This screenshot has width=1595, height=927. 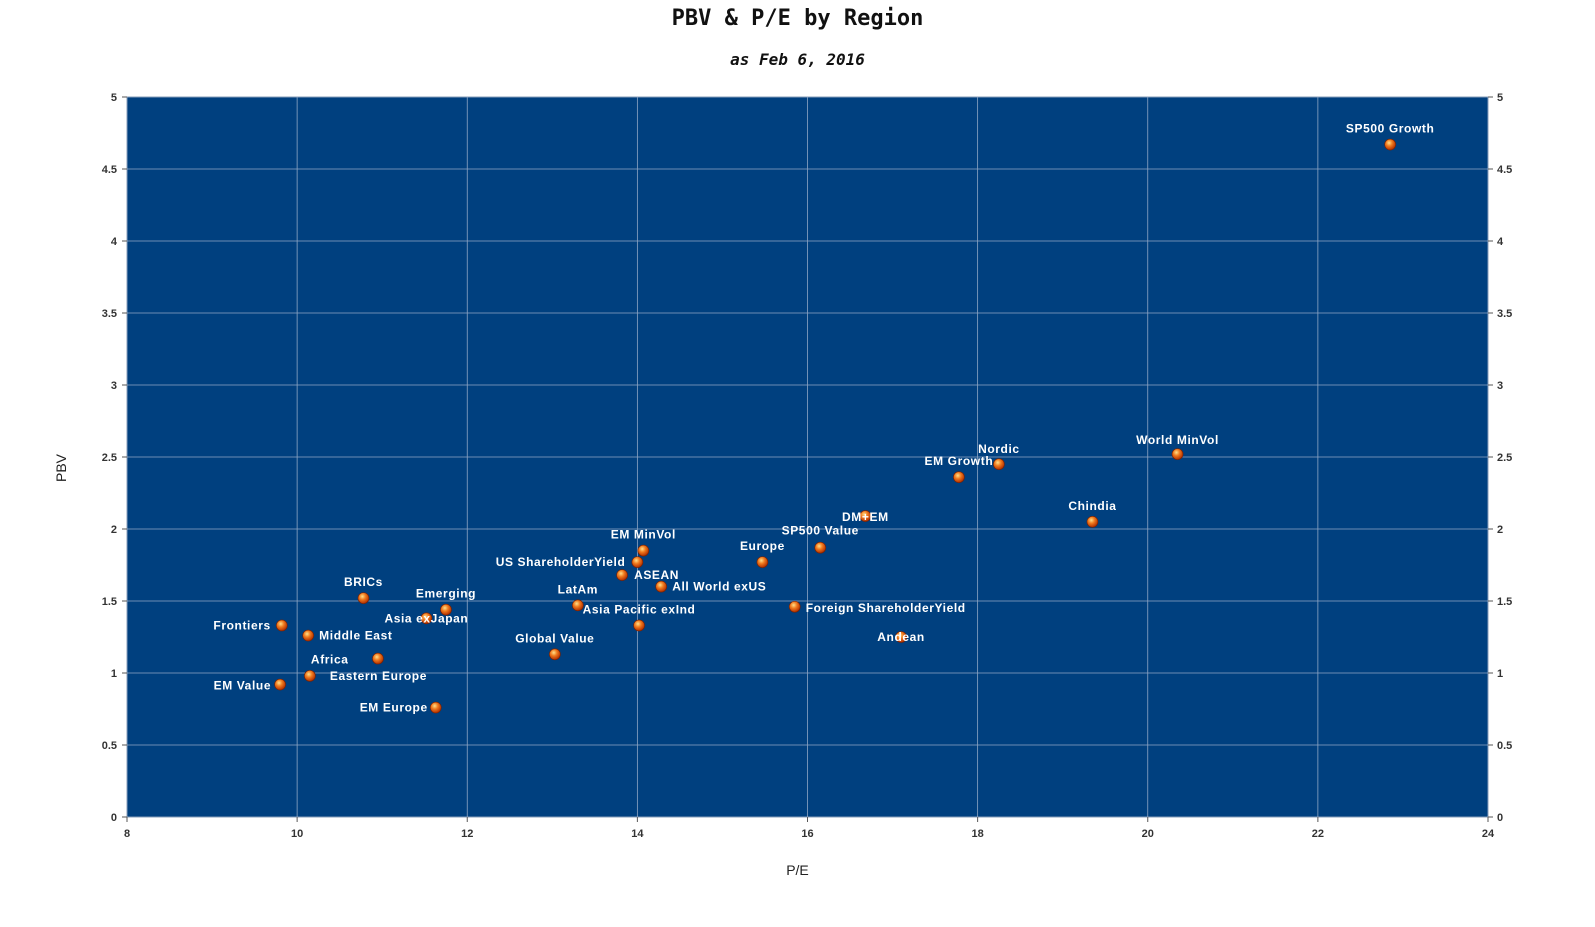 What do you see at coordinates (1504, 458) in the screenshot?
I see `y-tick-label-right: 2.5` at bounding box center [1504, 458].